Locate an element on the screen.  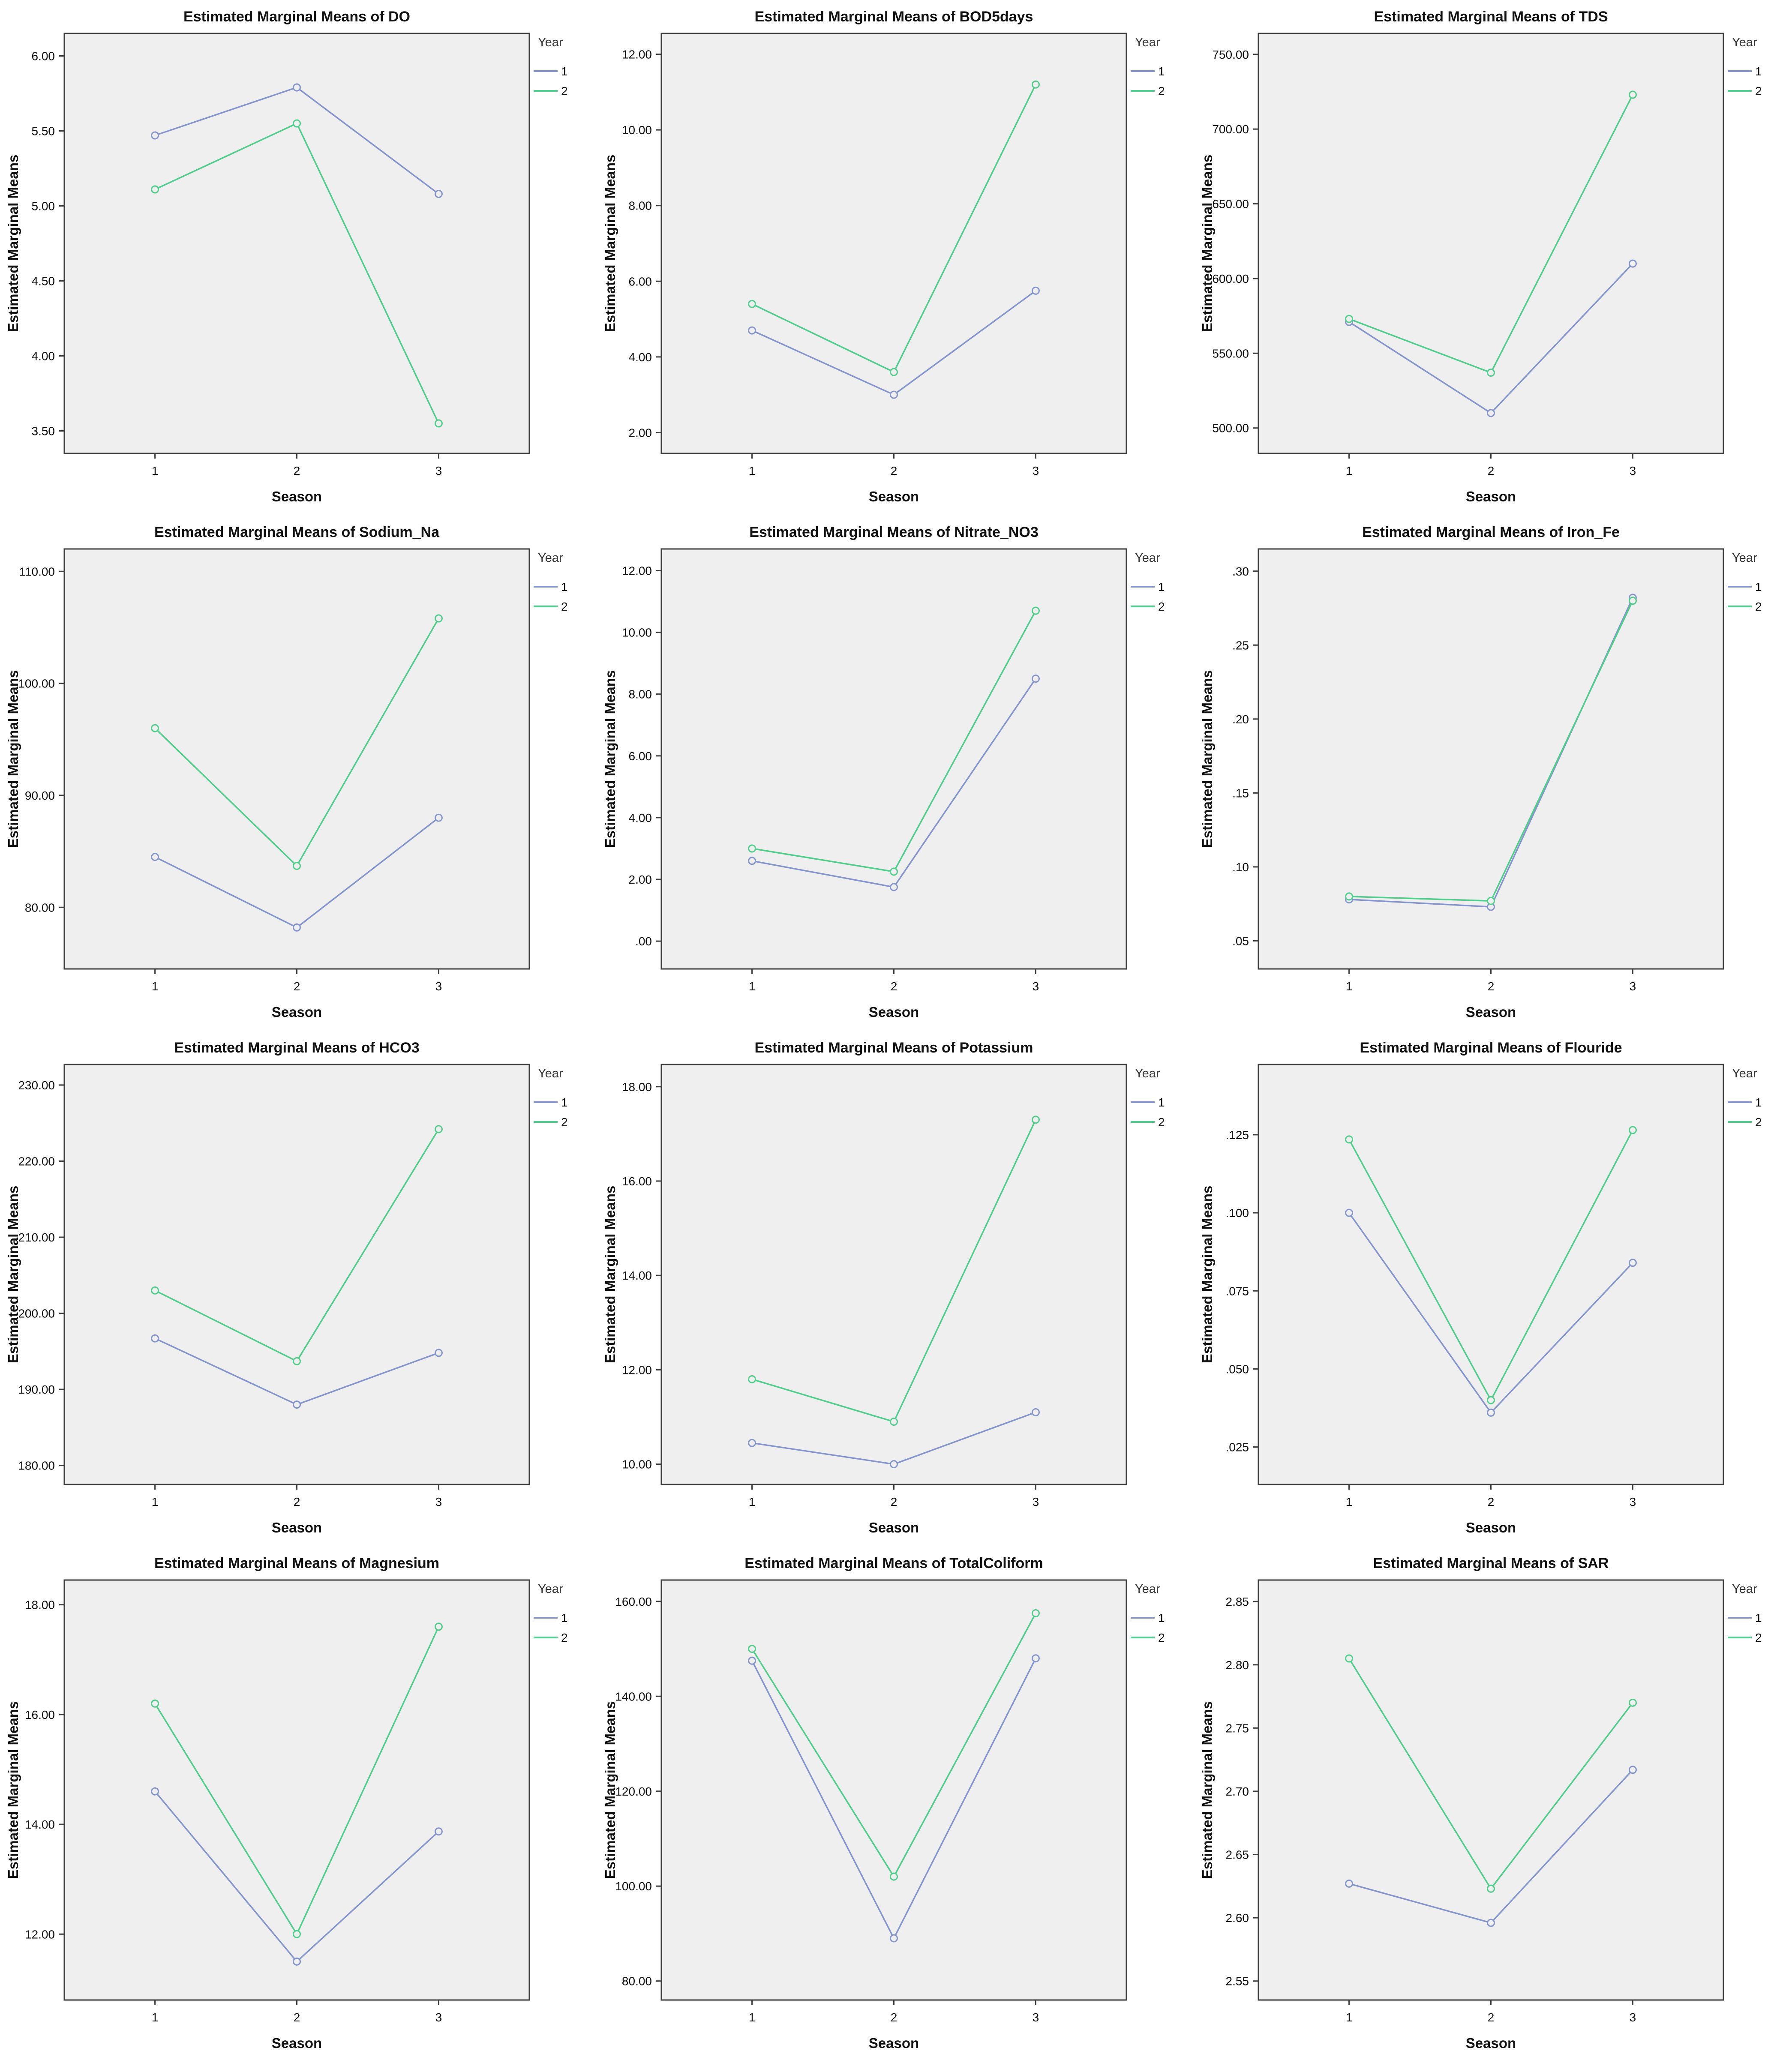
y-tick-label: 90.00 is located at coordinates (40, 795).